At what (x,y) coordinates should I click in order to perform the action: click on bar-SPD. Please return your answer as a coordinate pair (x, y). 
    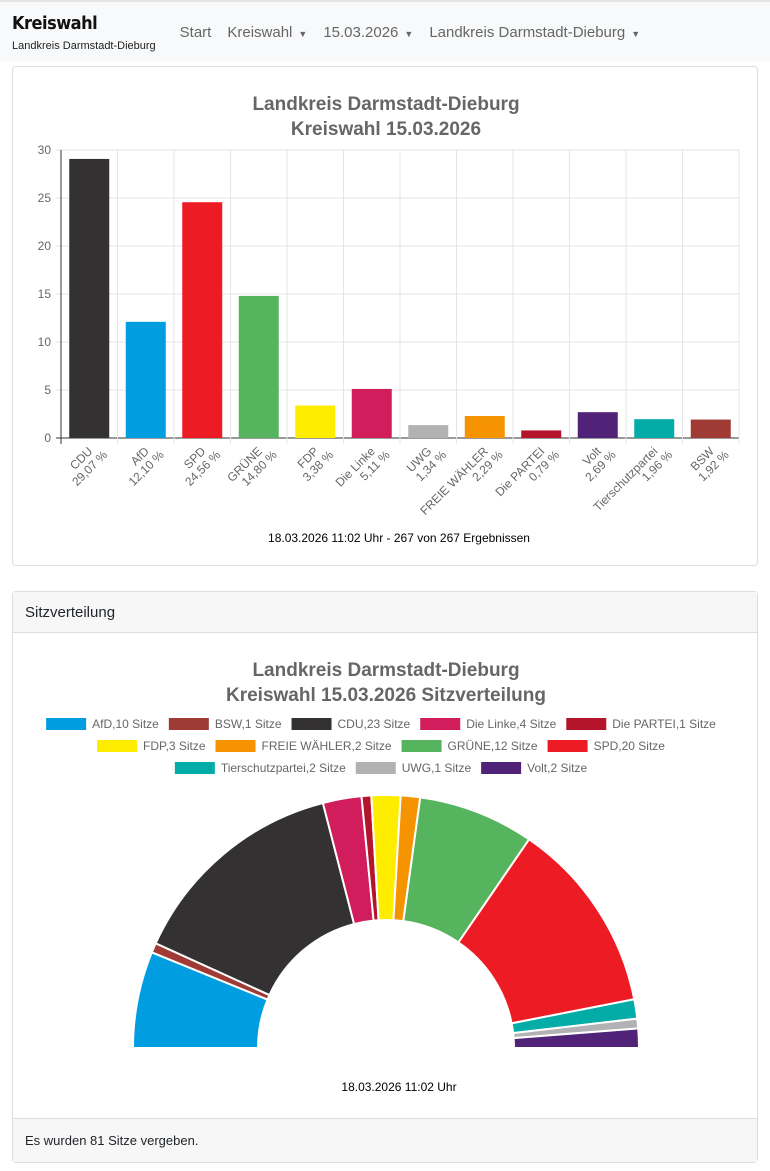
    Looking at the image, I should click on (202, 320).